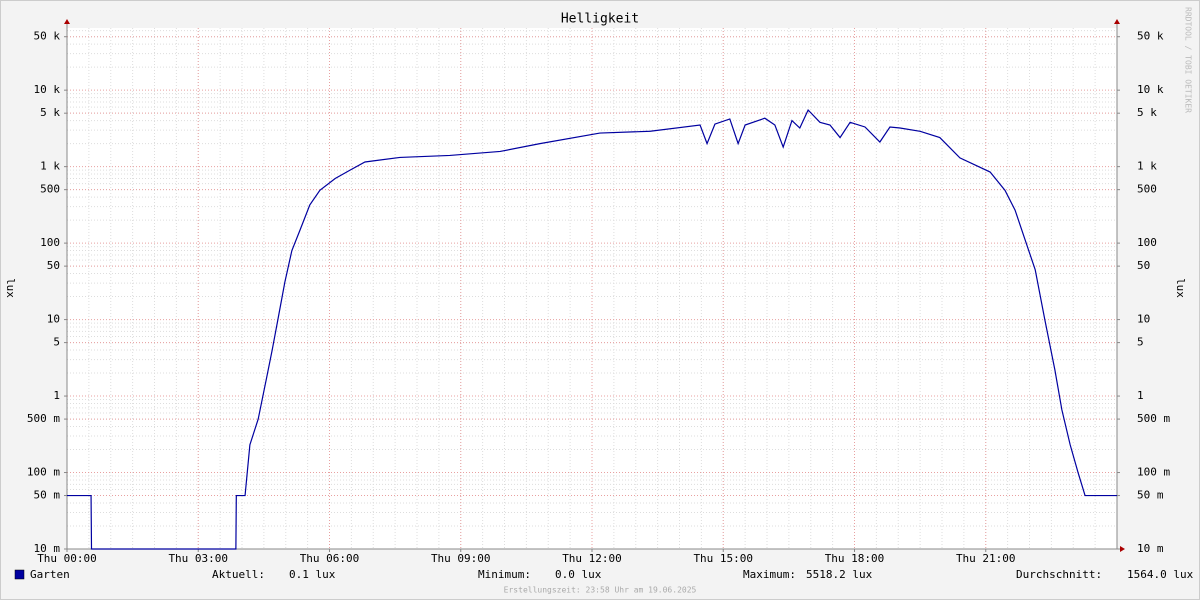 This screenshot has width=1200, height=600. I want to click on y-axis-label-right: lux, so click(1180, 288).